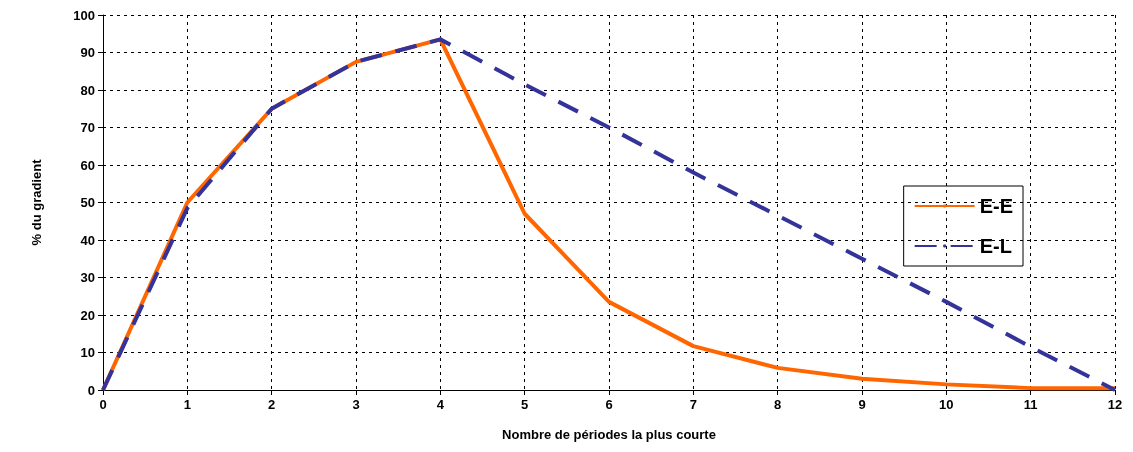  Describe the element at coordinates (87, 127) in the screenshot. I see `y-tick-label: 70` at that location.